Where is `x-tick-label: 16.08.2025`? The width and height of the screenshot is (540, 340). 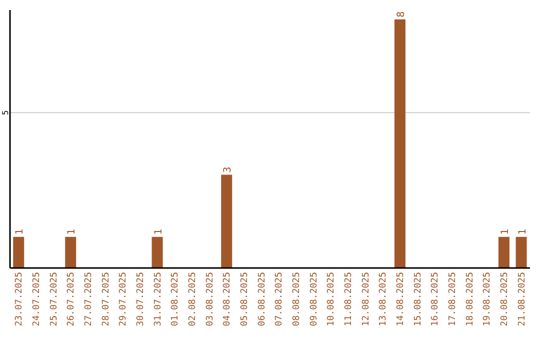 x-tick-label: 16.08.2025 is located at coordinates (435, 299).